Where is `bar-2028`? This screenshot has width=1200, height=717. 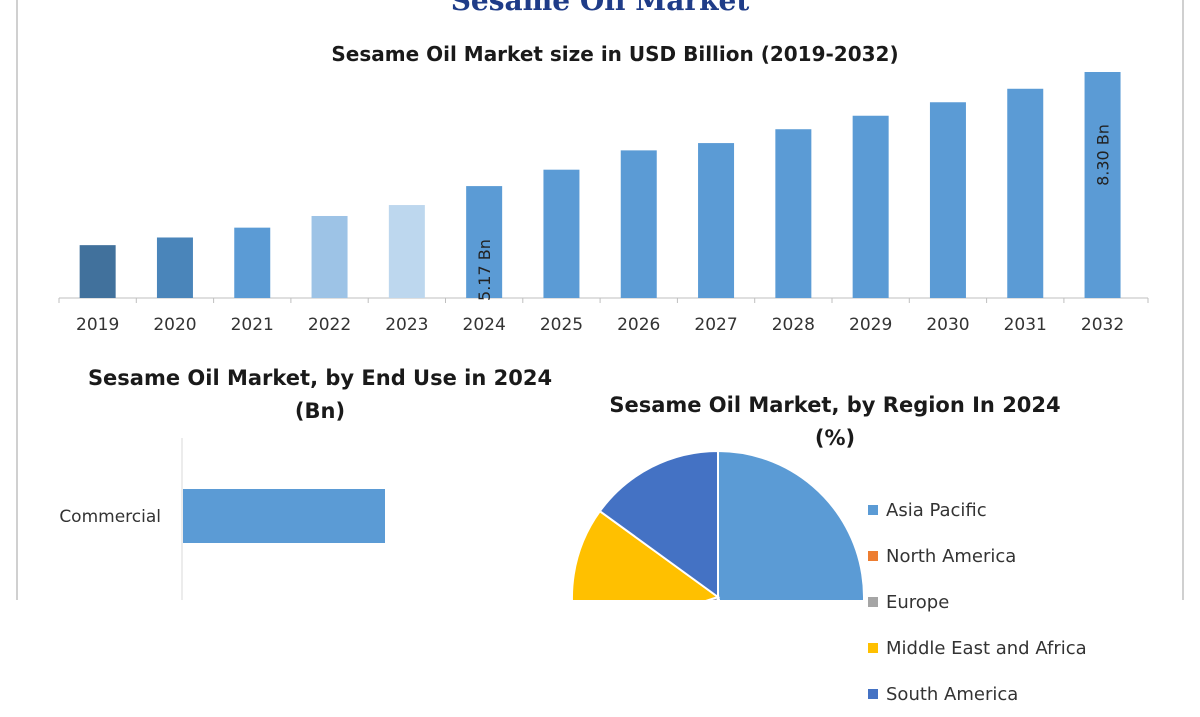 bar-2028 is located at coordinates (793, 213).